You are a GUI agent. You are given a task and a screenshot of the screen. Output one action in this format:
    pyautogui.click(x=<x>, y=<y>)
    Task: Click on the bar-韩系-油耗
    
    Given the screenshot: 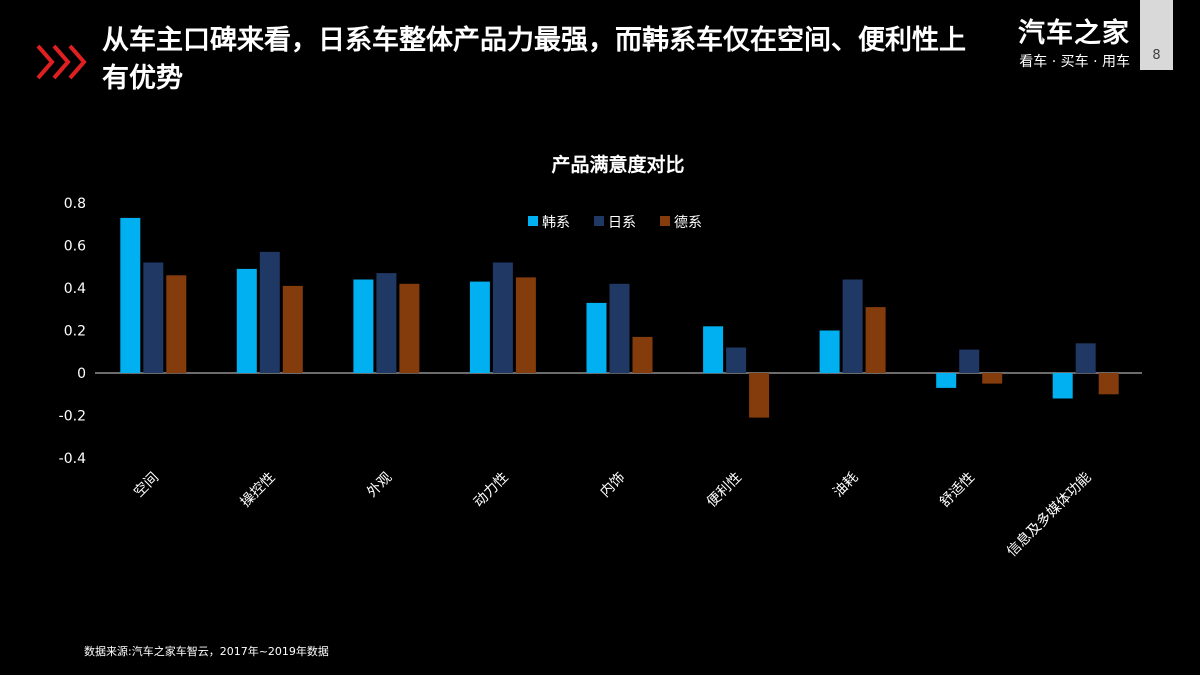 What is the action you would take?
    pyautogui.click(x=829, y=351)
    